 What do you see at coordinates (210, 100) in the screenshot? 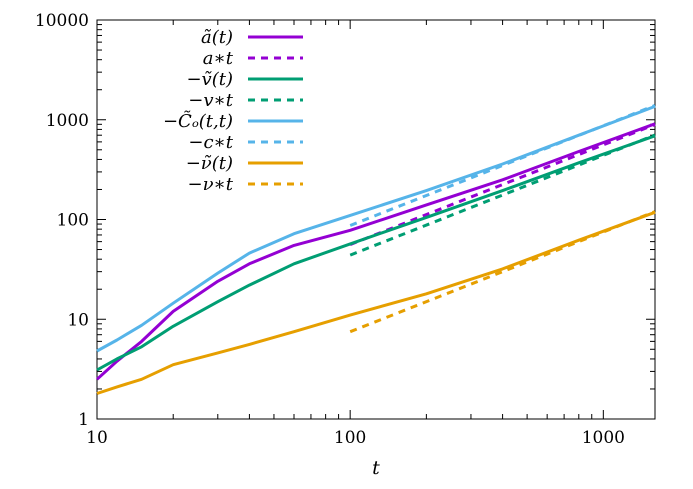
I see `legend-label: −v∗t` at bounding box center [210, 100].